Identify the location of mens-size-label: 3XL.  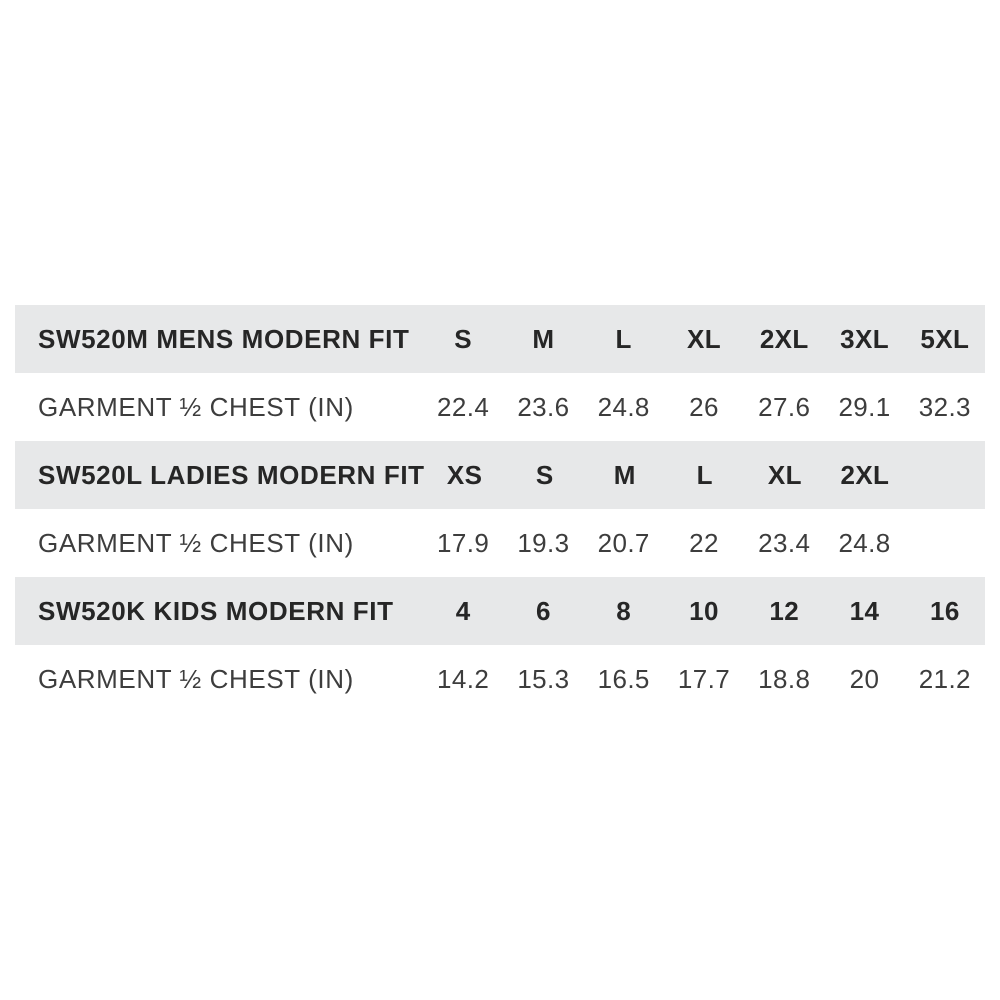
(864, 339).